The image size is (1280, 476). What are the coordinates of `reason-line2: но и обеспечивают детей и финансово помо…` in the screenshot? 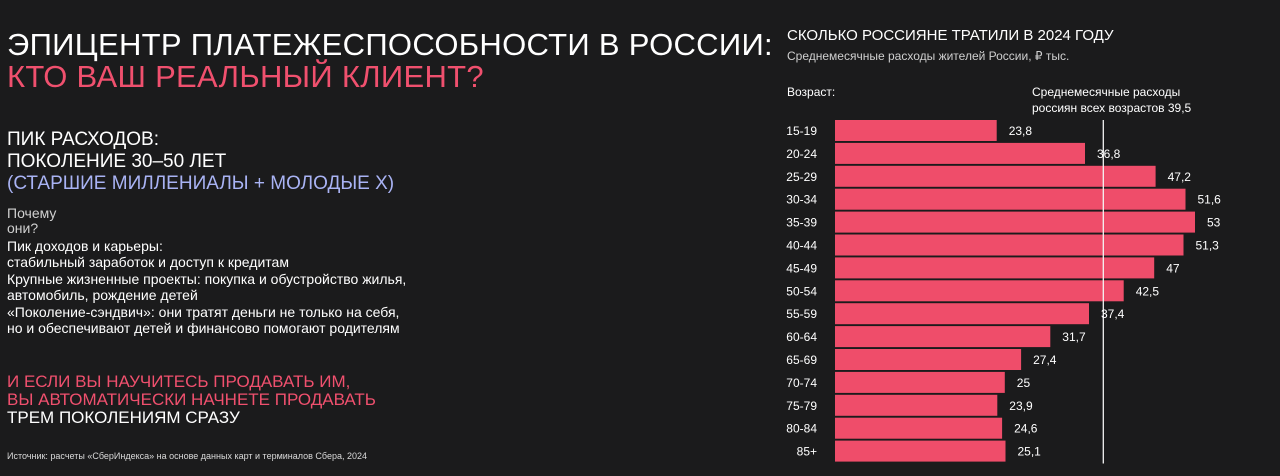 It's located at (203, 328).